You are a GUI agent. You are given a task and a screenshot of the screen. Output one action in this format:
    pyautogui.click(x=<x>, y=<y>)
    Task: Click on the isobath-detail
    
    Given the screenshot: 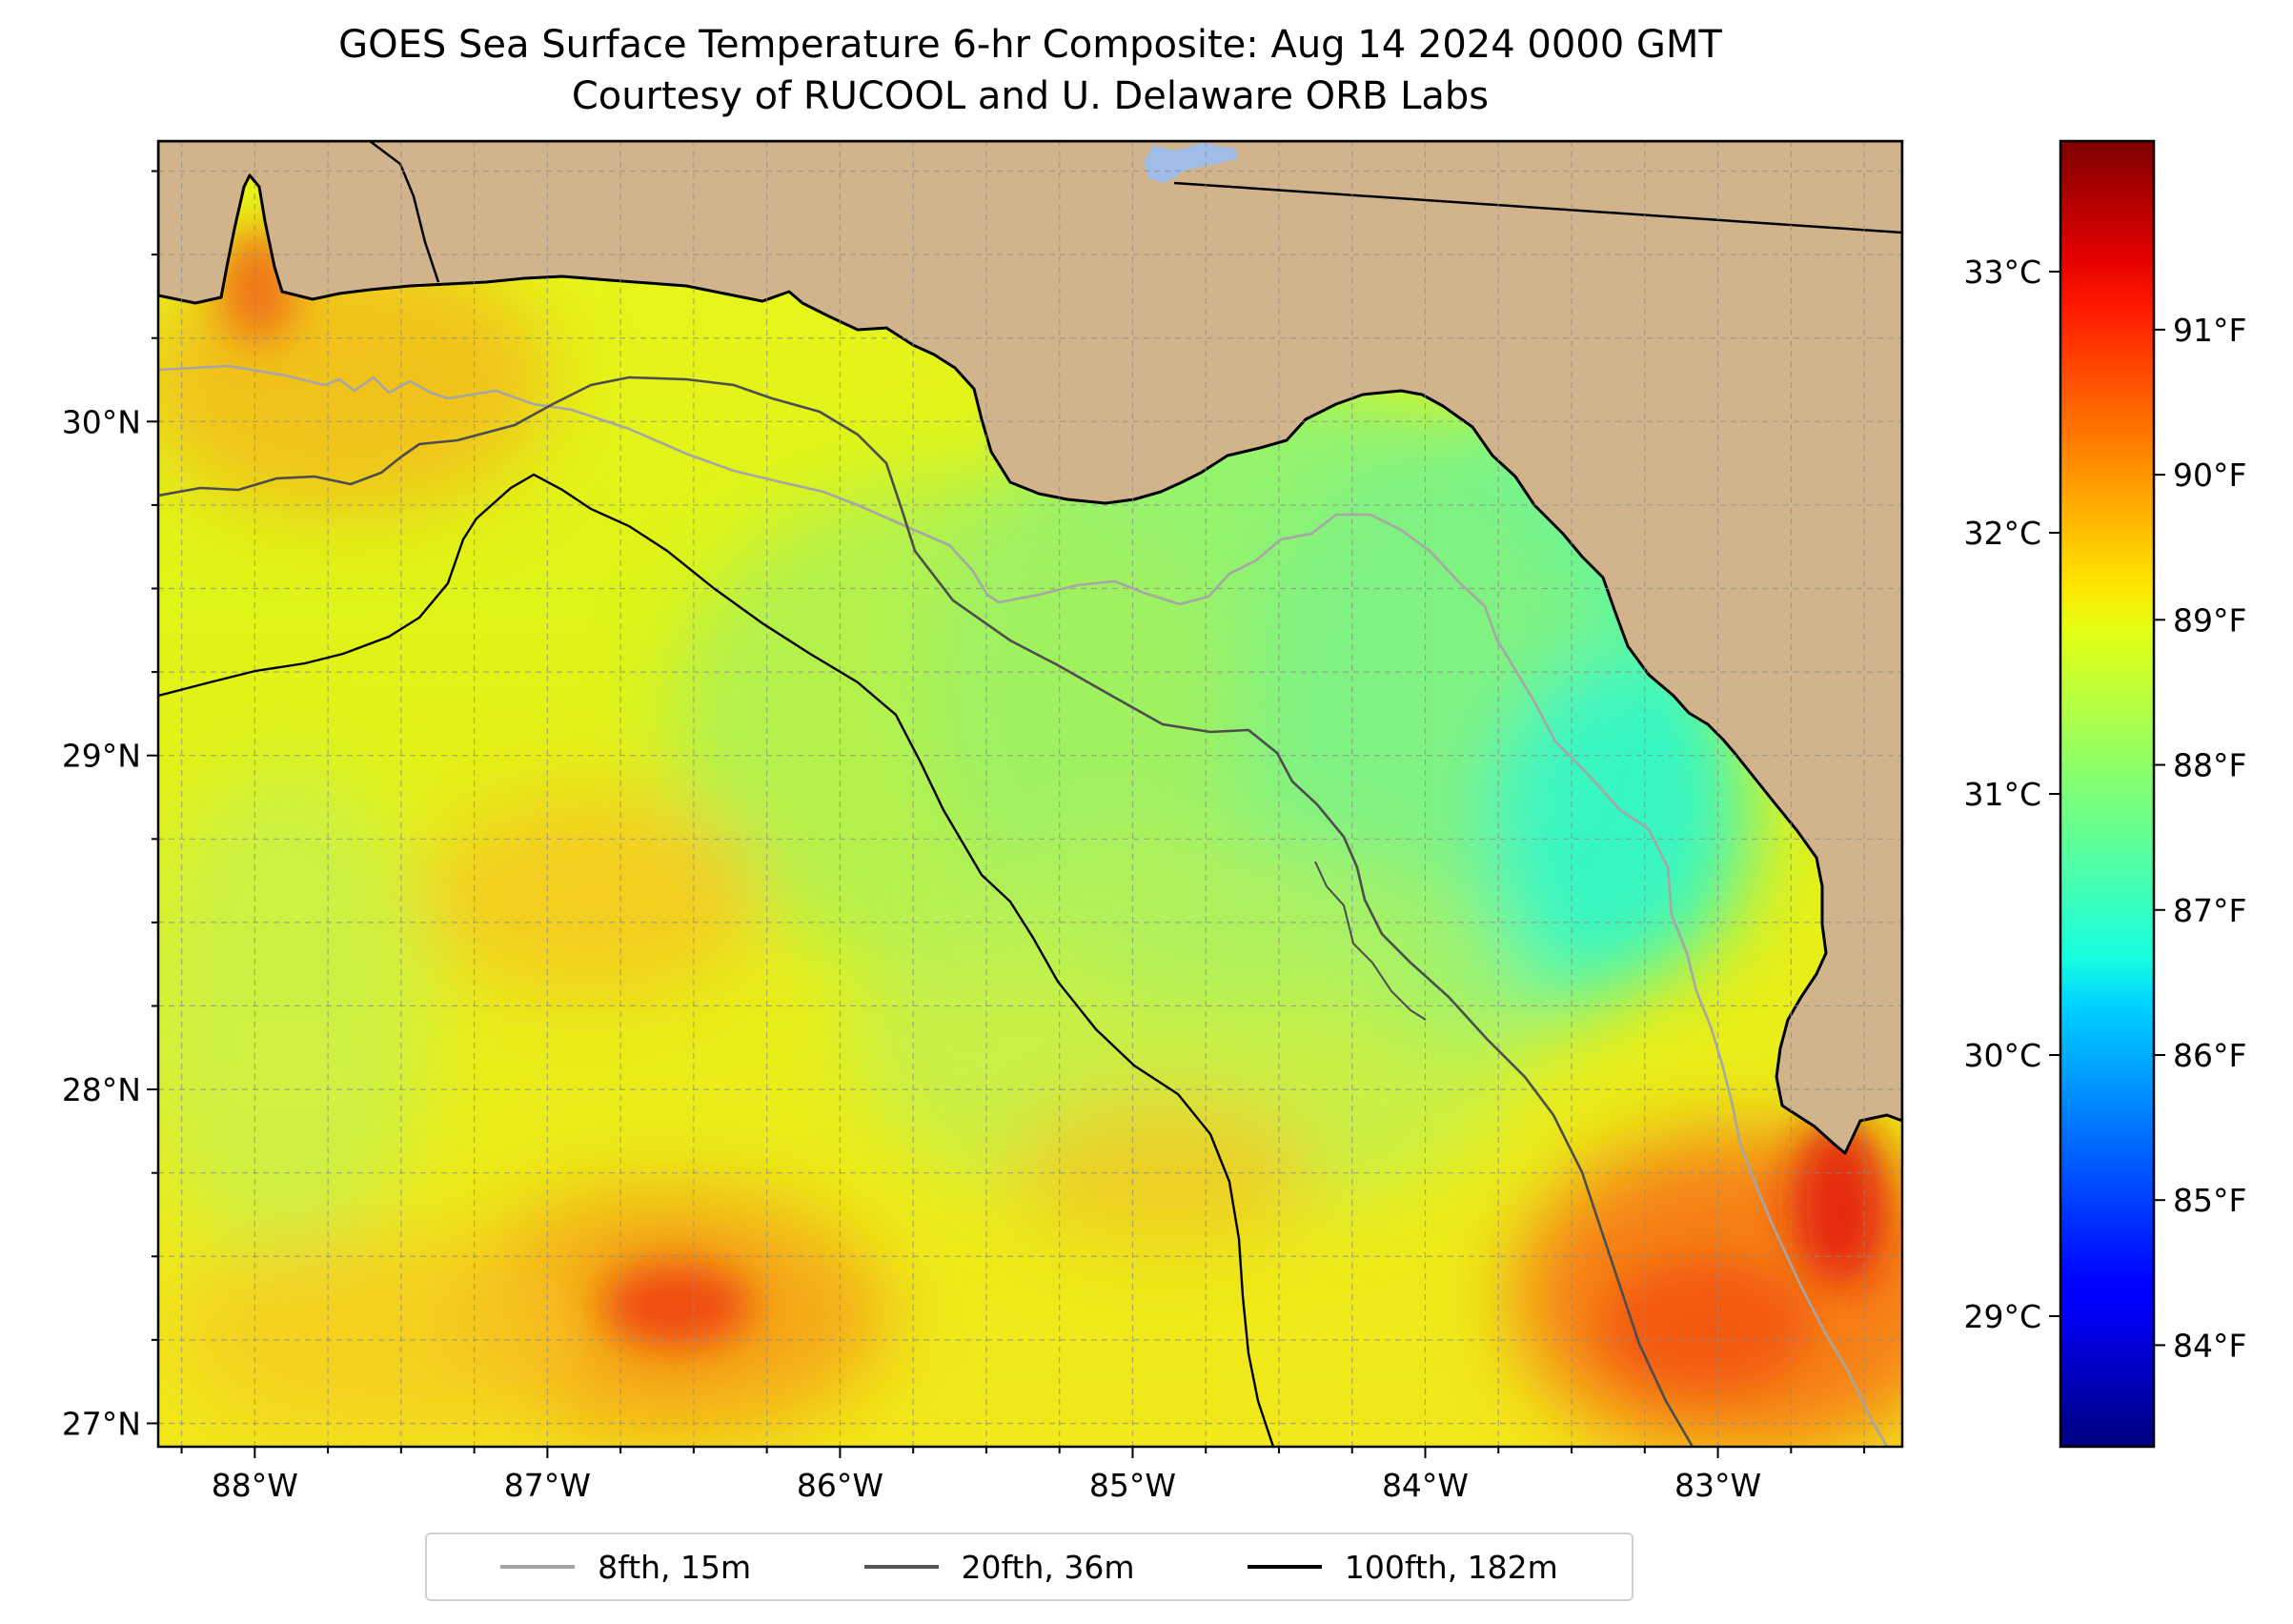 What is the action you would take?
    pyautogui.click(x=1371, y=941)
    